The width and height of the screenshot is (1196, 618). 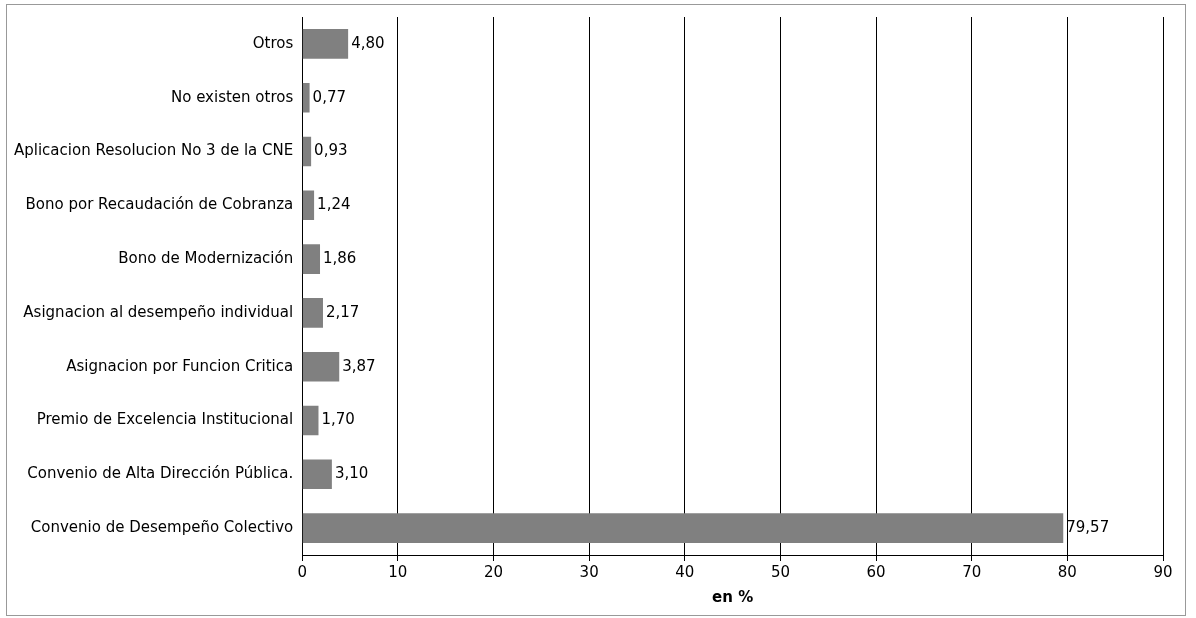 I want to click on y-tick-label: Bono por Recaudación de Cobranza, so click(x=159, y=204).